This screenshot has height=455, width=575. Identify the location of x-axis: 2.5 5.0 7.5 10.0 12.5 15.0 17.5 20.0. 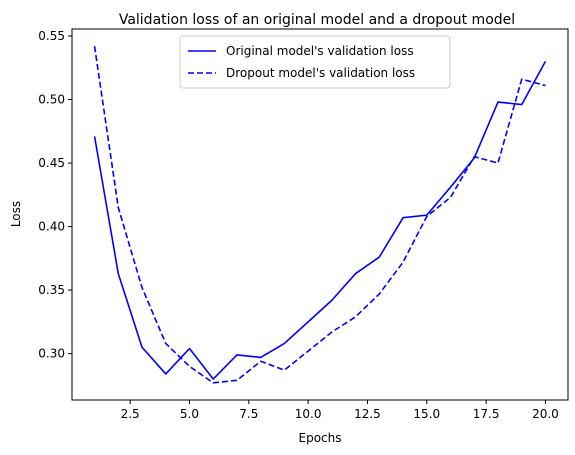
(340, 410).